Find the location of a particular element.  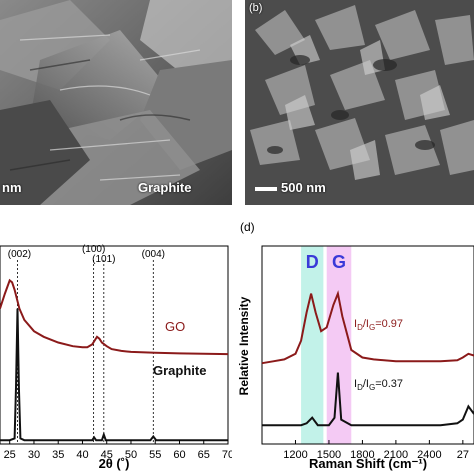

ratio-annotation: ID/IG=0.37 is located at coordinates (378, 385).